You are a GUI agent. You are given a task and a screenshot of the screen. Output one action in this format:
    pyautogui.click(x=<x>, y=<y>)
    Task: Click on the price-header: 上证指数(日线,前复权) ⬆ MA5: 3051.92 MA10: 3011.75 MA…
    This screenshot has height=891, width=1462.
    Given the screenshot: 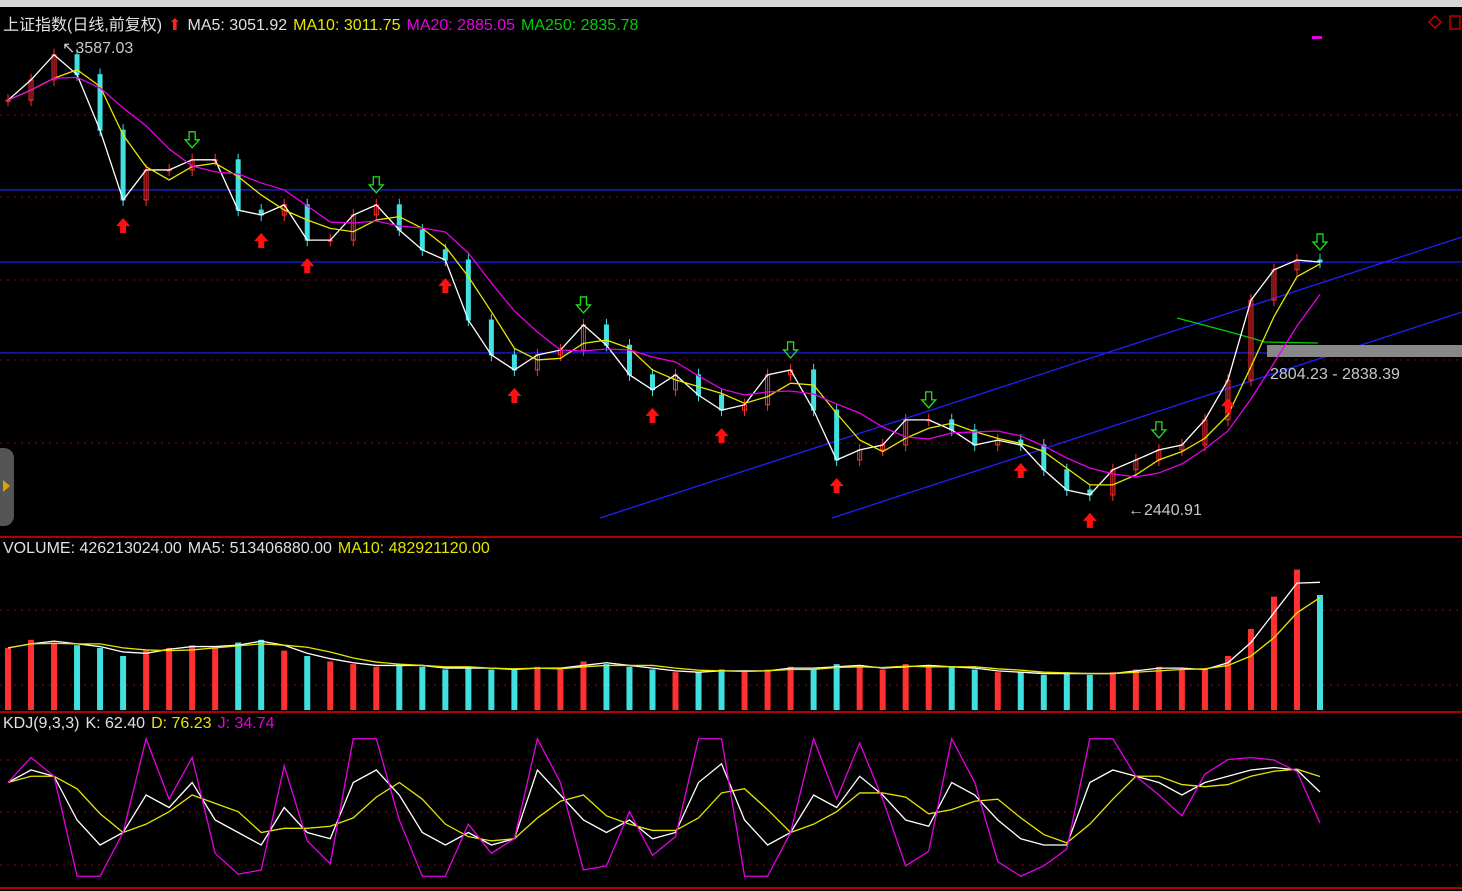 What is the action you would take?
    pyautogui.click(x=323, y=23)
    